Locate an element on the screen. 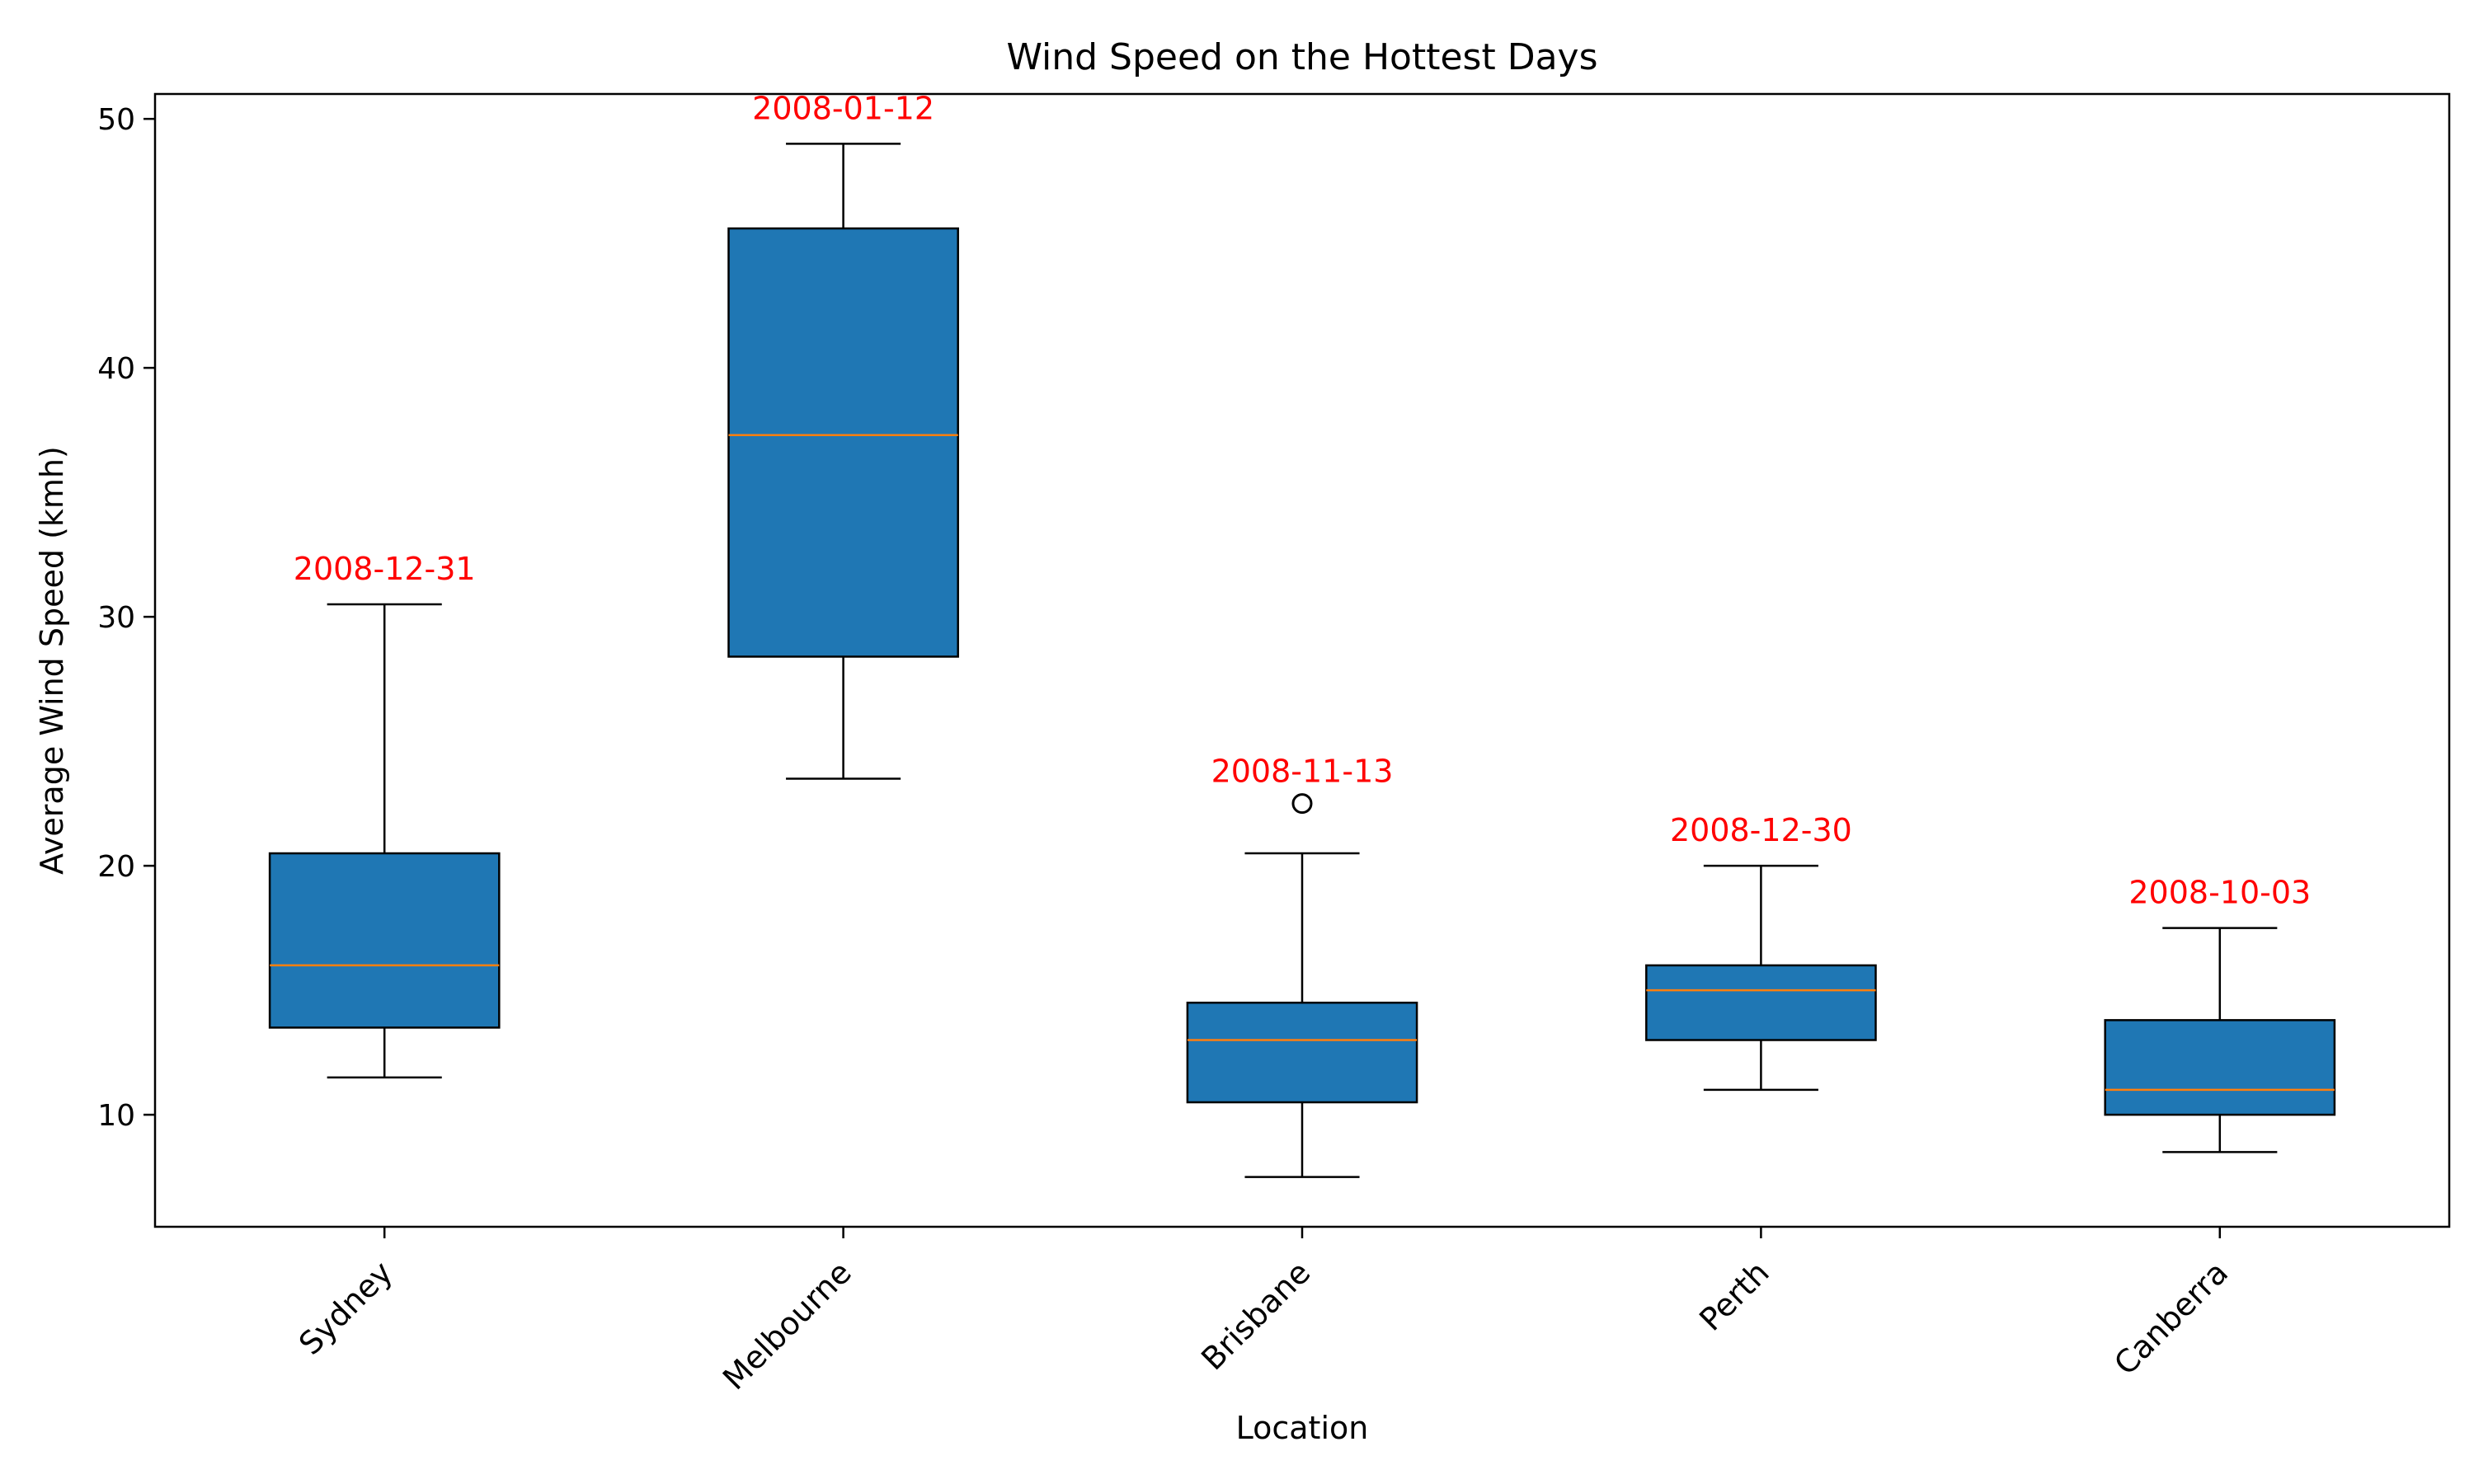 The width and height of the screenshot is (2474, 1484). x-tick-label-perth: Perth is located at coordinates (1734, 1296).